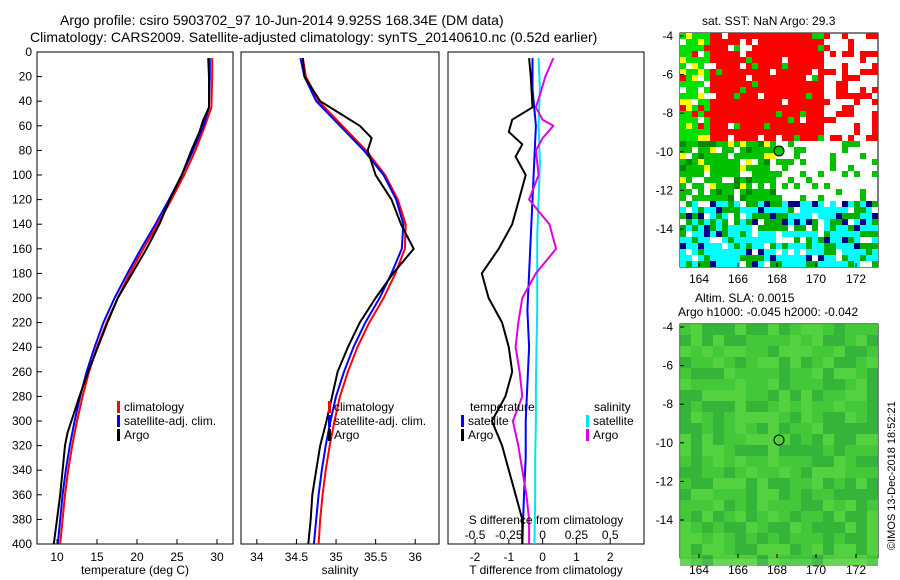 The width and height of the screenshot is (900, 580). Describe the element at coordinates (769, 21) in the screenshot. I see `sst-map-title: sat. SST: NaN Argo: 29.3` at that location.